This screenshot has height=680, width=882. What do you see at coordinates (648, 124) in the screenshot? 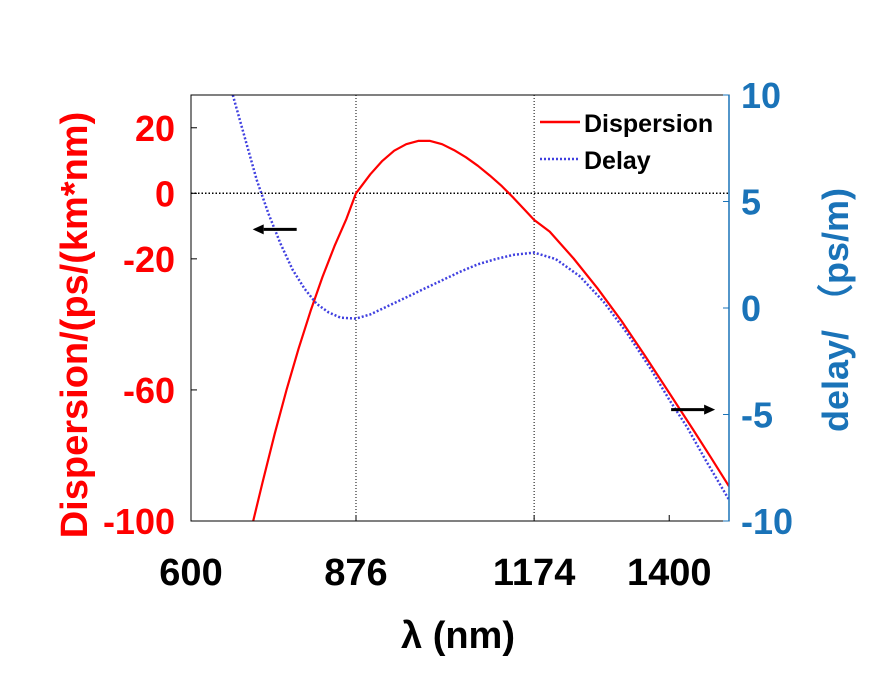
I see `legend-label-dispersion: Dispersion` at bounding box center [648, 124].